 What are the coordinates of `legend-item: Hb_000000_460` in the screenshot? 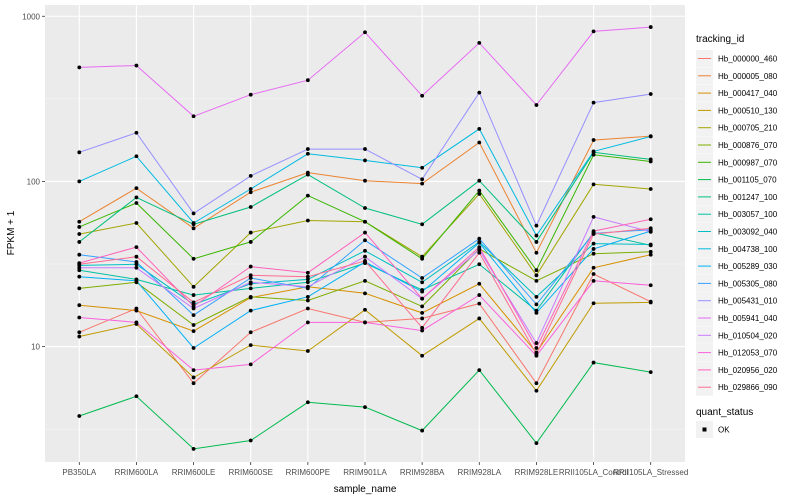 It's located at (737, 58).